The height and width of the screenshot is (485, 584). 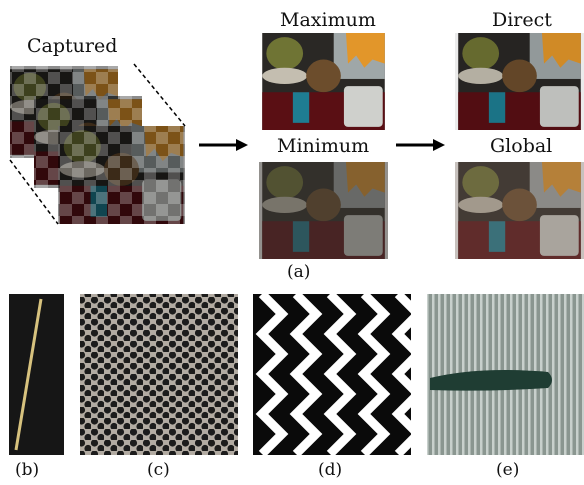 What do you see at coordinates (97, 144) in the screenshot?
I see `captured-stack` at bounding box center [97, 144].